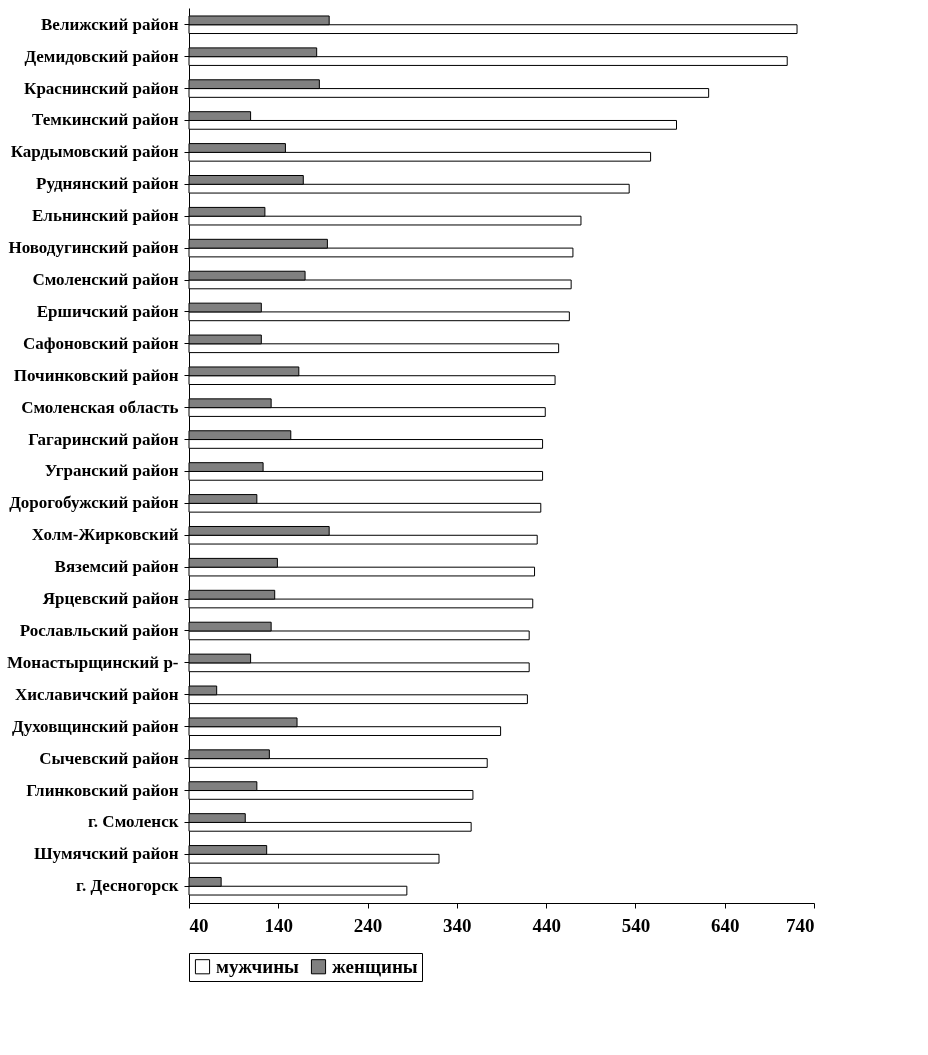  Describe the element at coordinates (99, 630) in the screenshot. I see `y-tick-label: Рославльский район` at that location.